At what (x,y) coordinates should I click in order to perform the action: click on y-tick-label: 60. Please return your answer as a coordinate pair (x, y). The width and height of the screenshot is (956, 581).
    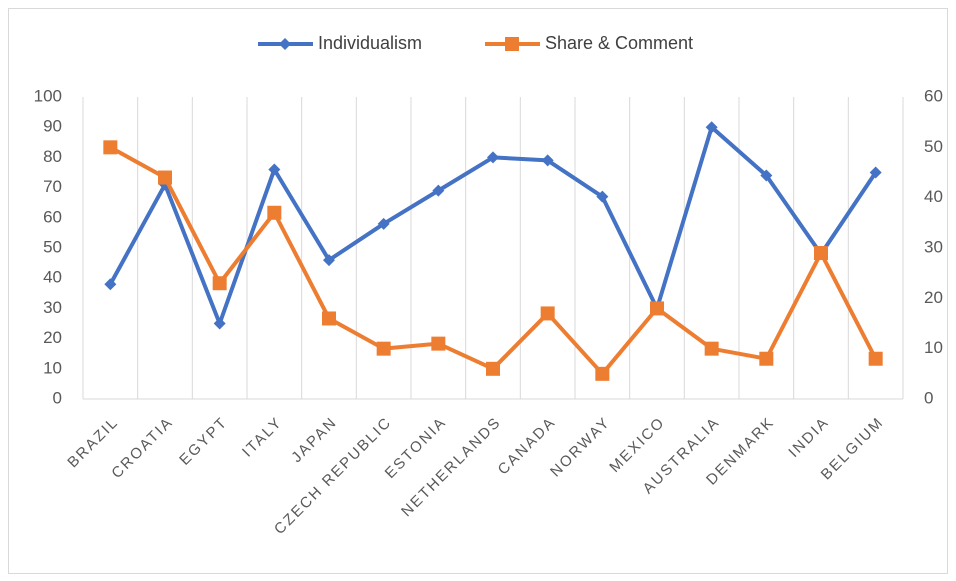
    Looking at the image, I should click on (52, 216).